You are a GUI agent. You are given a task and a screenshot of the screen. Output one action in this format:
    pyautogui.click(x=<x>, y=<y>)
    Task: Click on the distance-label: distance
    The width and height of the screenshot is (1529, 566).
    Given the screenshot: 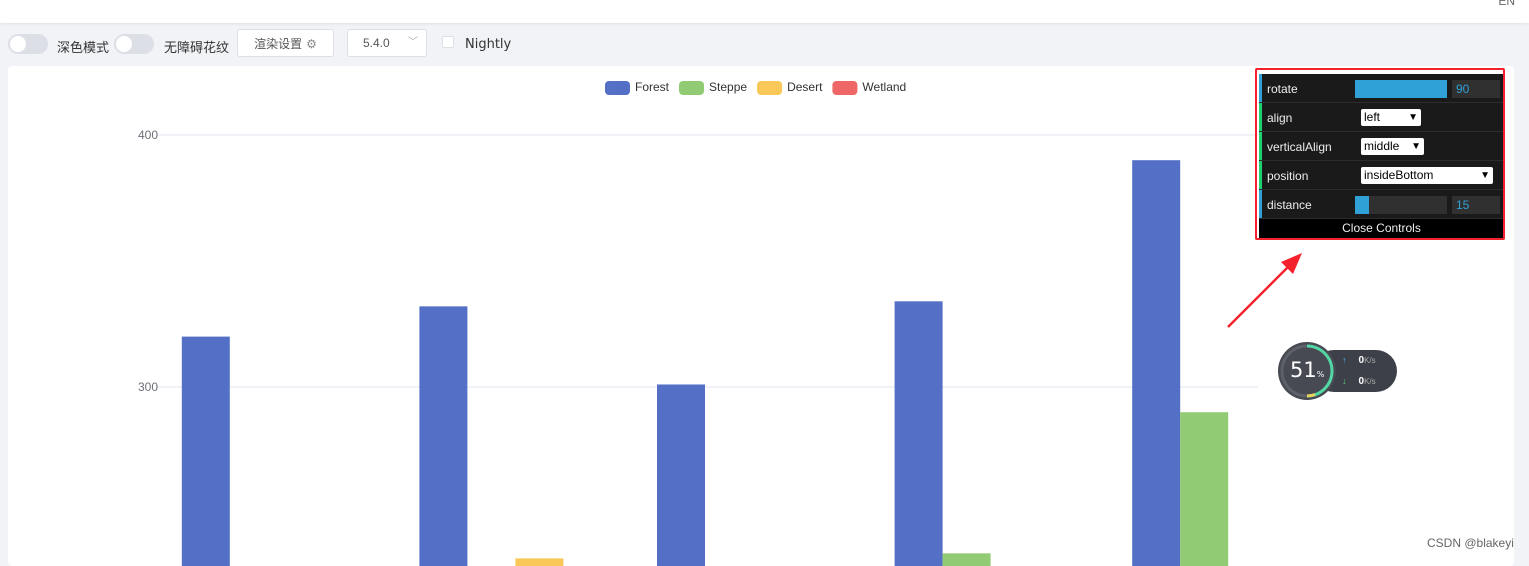 What is the action you would take?
    pyautogui.click(x=1289, y=205)
    